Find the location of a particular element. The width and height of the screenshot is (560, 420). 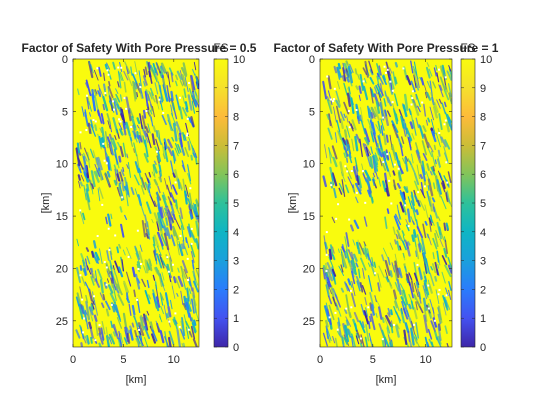

y-axis-label: [km] is located at coordinates (46, 203).